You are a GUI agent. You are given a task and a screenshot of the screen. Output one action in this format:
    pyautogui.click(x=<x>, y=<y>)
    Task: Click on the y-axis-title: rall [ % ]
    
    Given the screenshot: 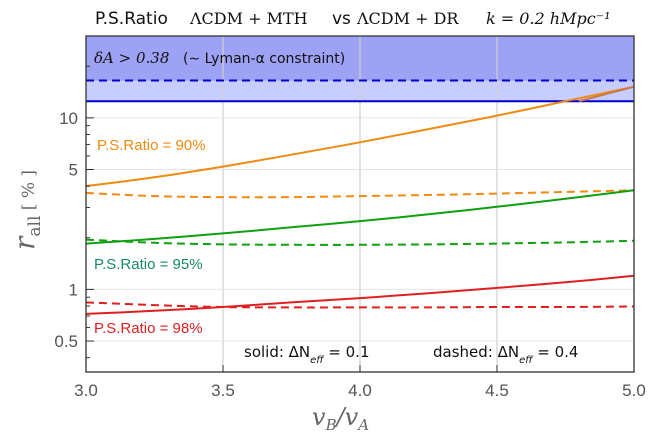 What is the action you would take?
    pyautogui.click(x=26, y=210)
    